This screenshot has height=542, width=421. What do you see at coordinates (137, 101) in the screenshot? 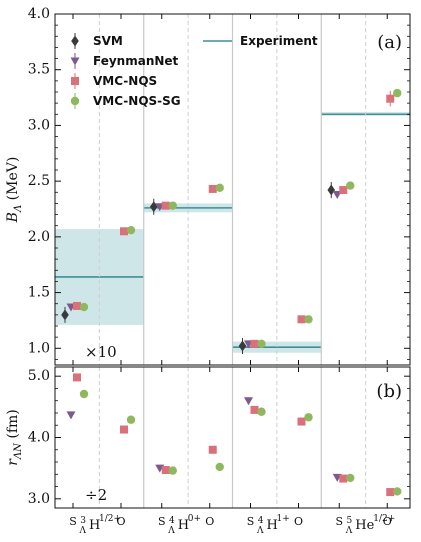
I see `legend-label: VMC-NQS-SG` at bounding box center [137, 101].